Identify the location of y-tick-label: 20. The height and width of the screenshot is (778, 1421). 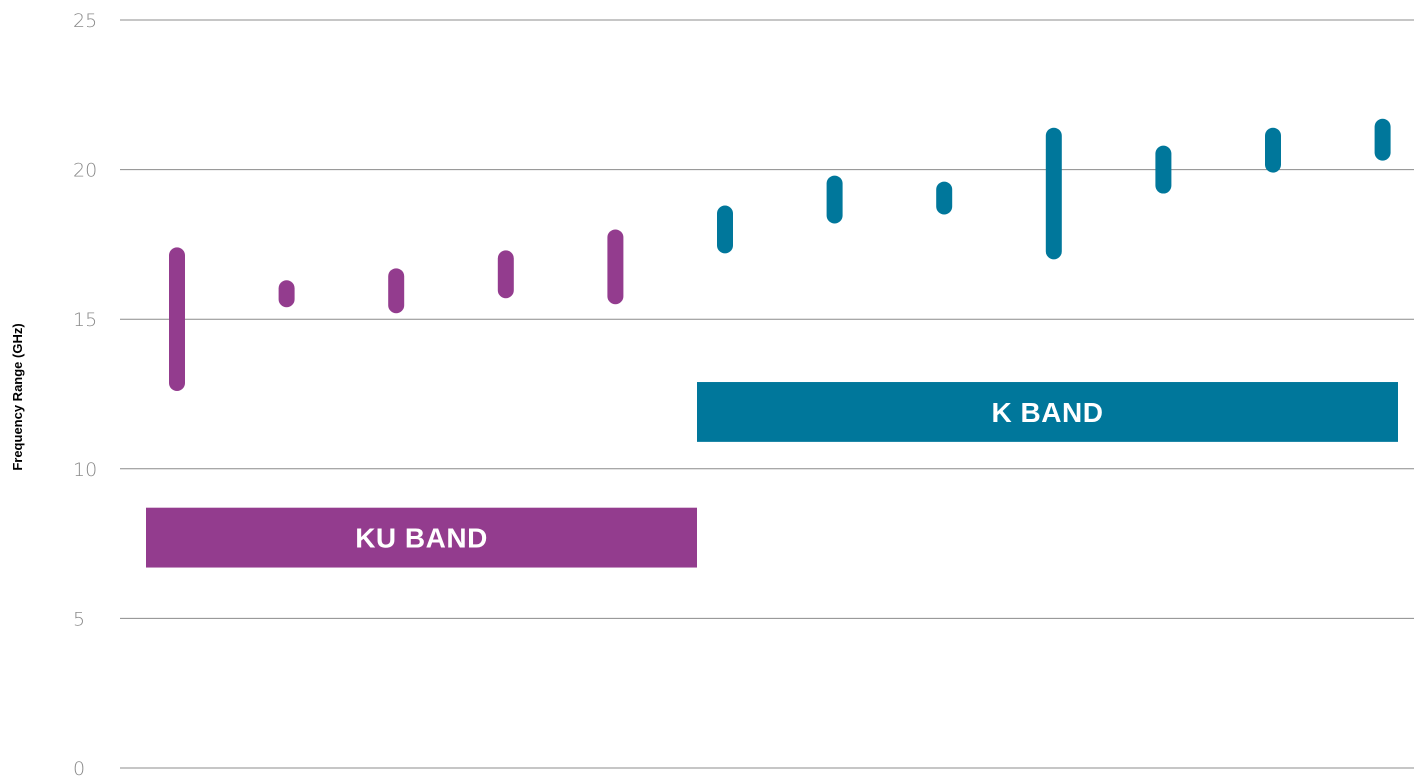
(85, 171).